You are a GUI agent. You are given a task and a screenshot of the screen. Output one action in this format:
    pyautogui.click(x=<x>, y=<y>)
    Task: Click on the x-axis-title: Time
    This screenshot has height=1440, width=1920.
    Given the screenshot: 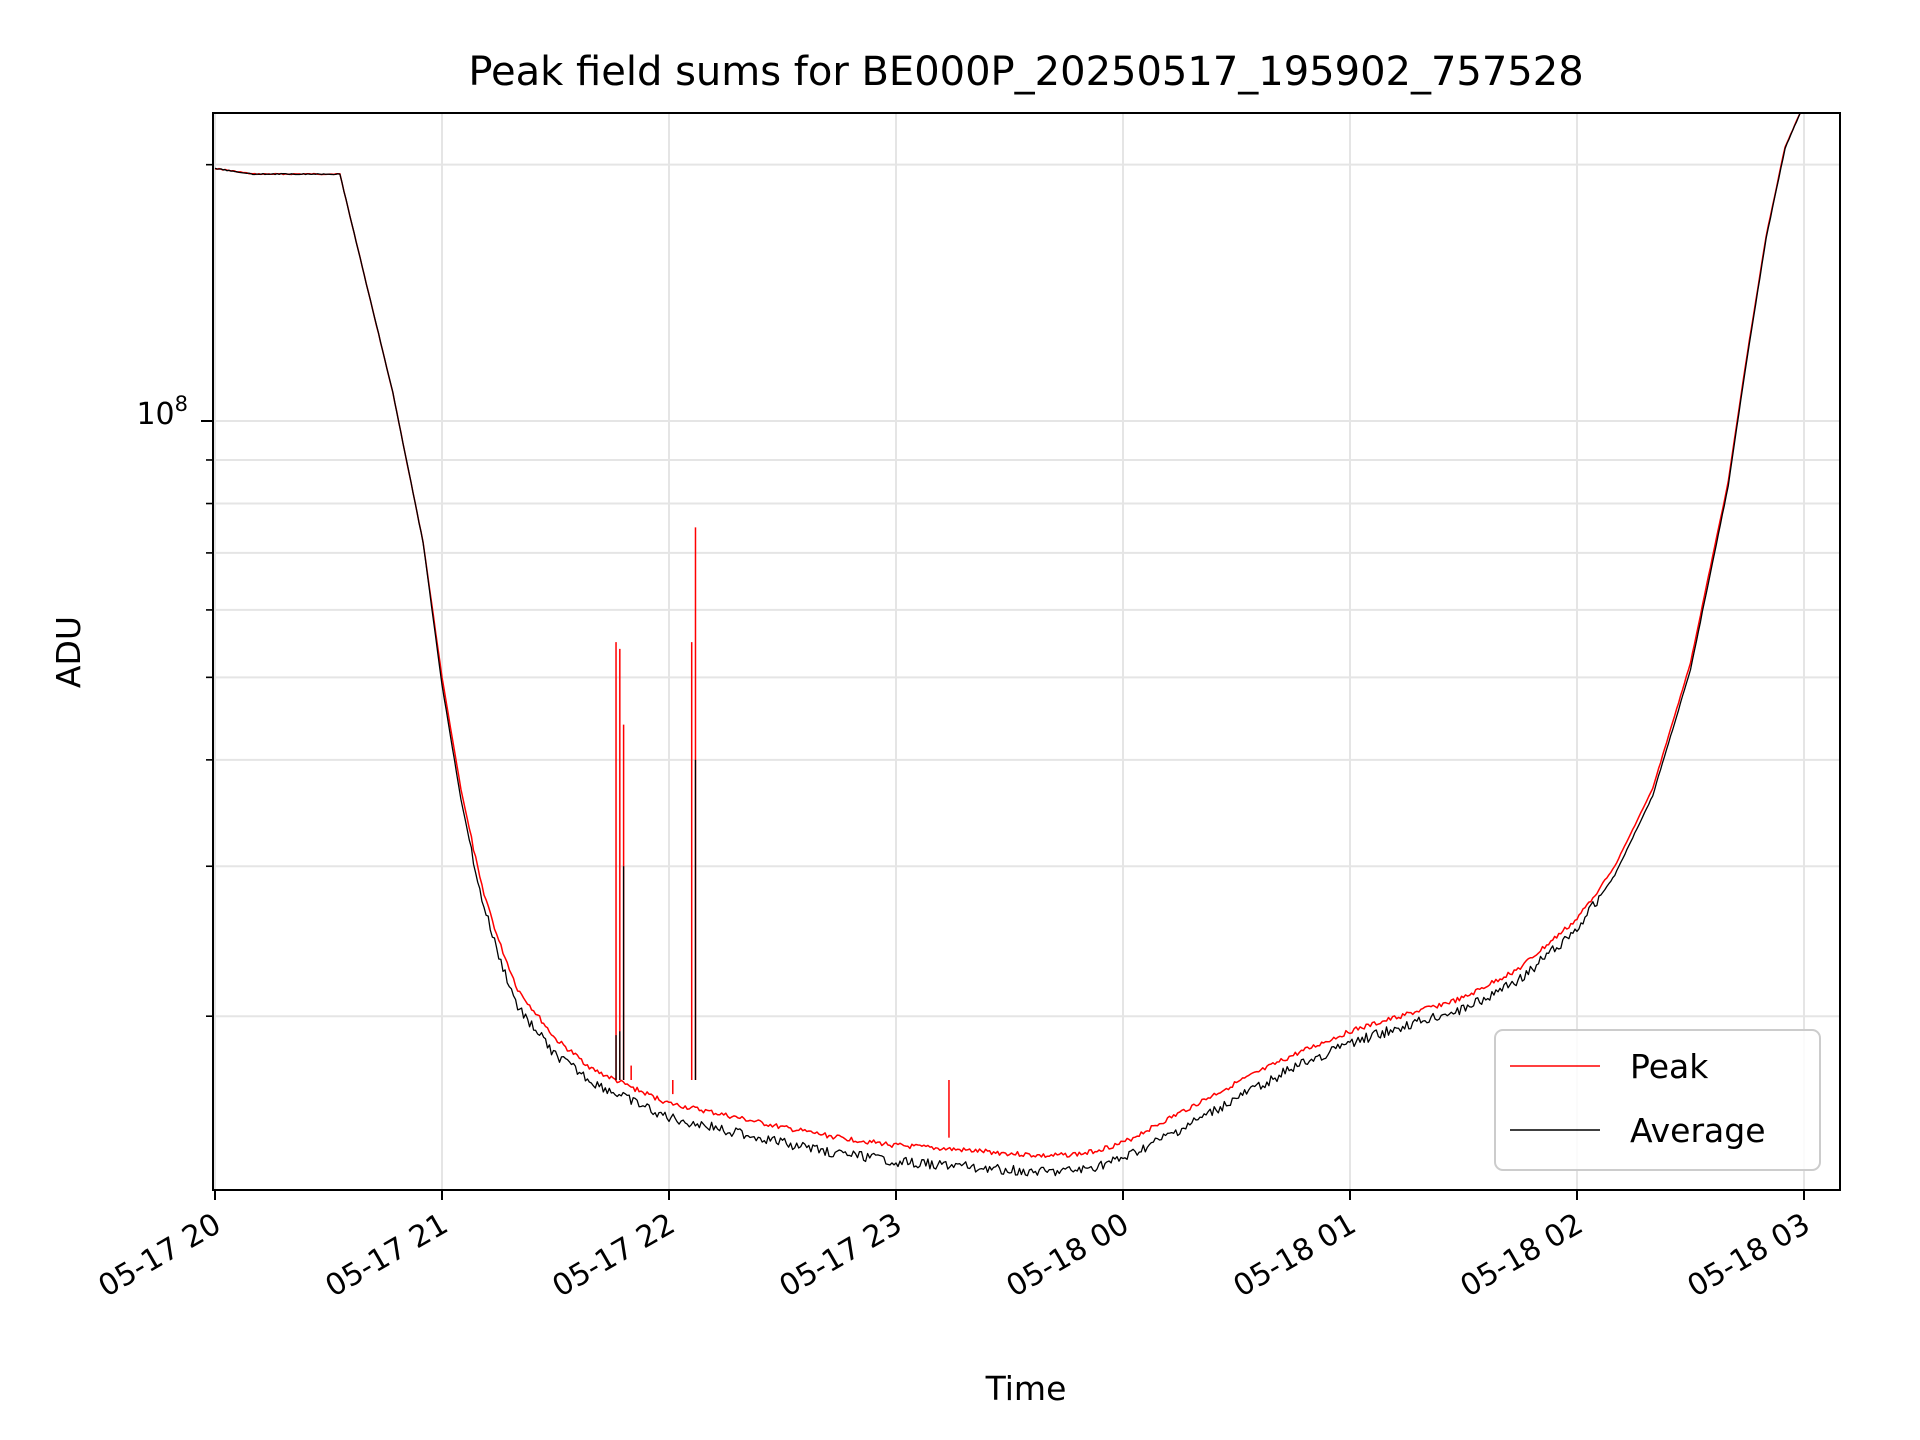 What is the action you would take?
    pyautogui.click(x=1026, y=1388)
    